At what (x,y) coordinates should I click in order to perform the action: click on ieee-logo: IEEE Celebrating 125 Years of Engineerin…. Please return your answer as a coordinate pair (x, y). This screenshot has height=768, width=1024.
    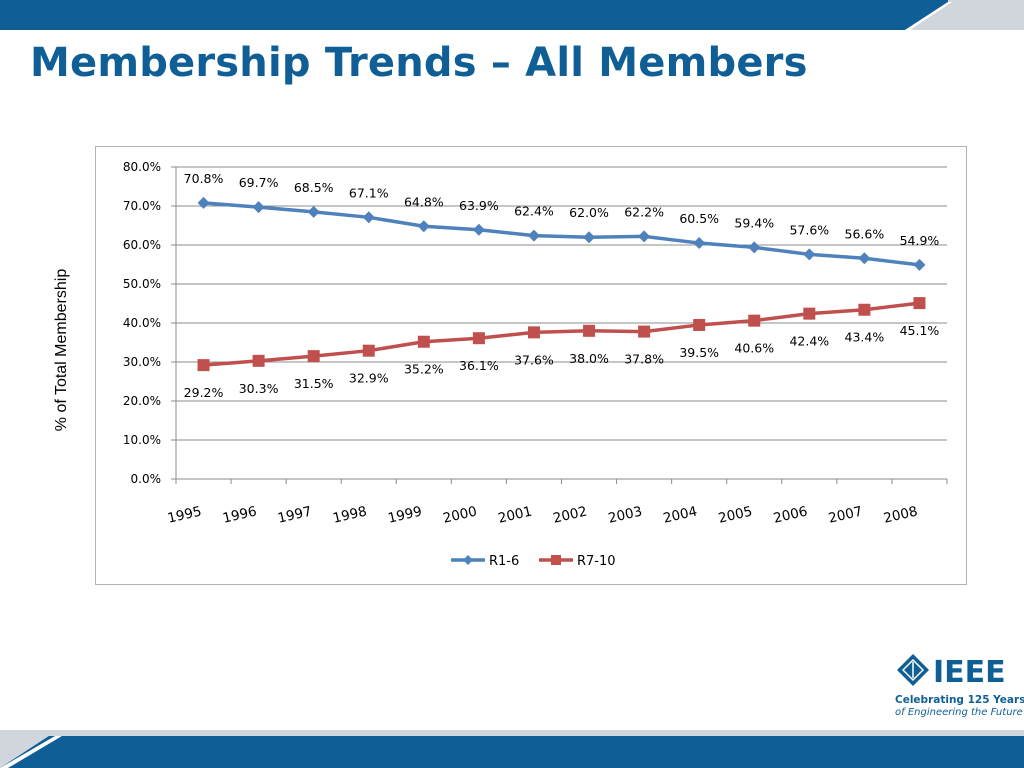
    Looking at the image, I should click on (959, 687).